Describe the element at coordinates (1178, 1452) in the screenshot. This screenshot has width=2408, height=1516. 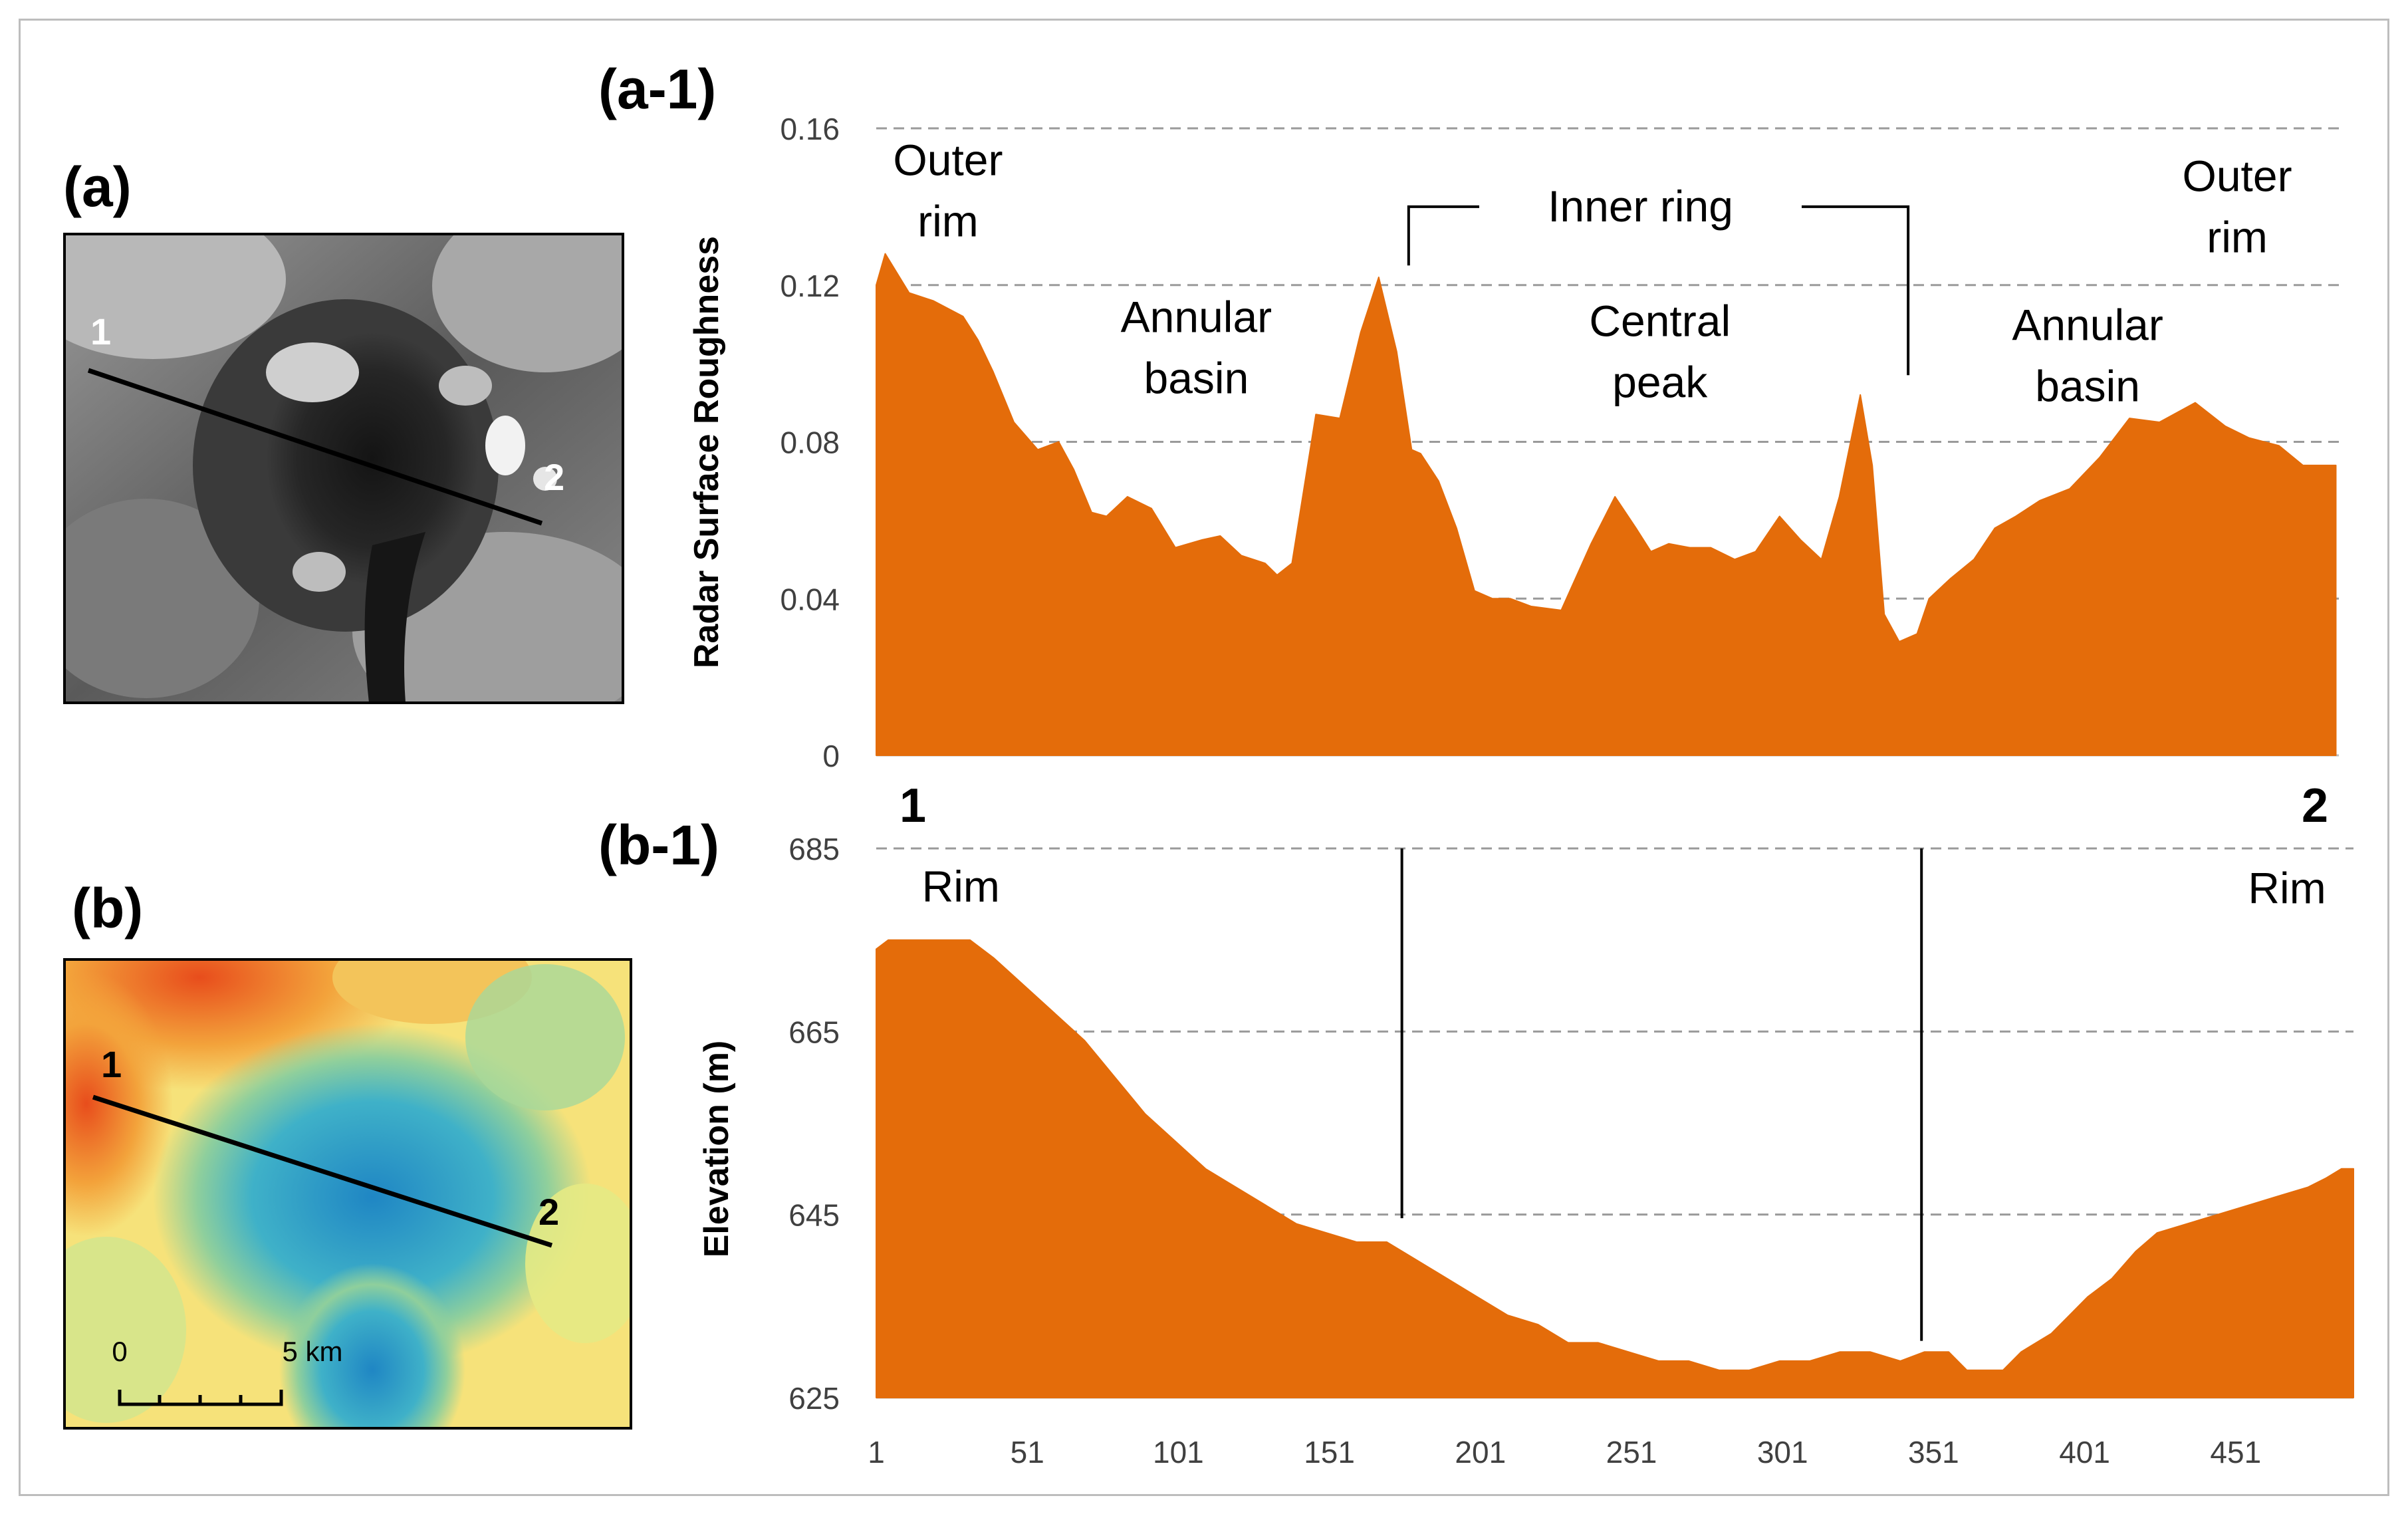
I see `chart-b1-xtick-label-2: 101` at that location.